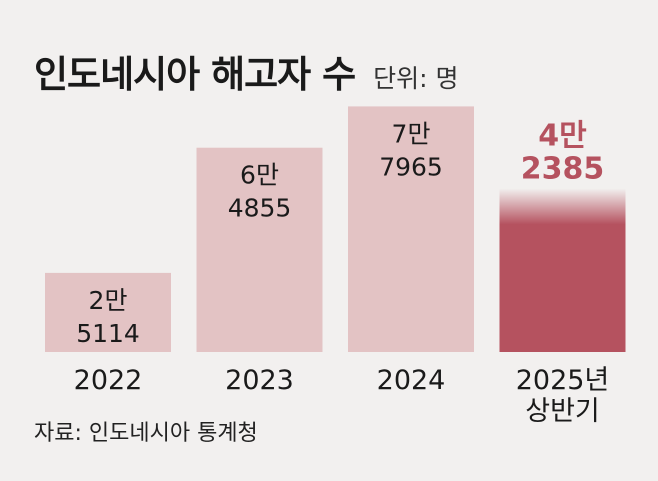 The height and width of the screenshot is (481, 658). What do you see at coordinates (563, 380) in the screenshot?
I see `category-label-3-line1: 2025년` at bounding box center [563, 380].